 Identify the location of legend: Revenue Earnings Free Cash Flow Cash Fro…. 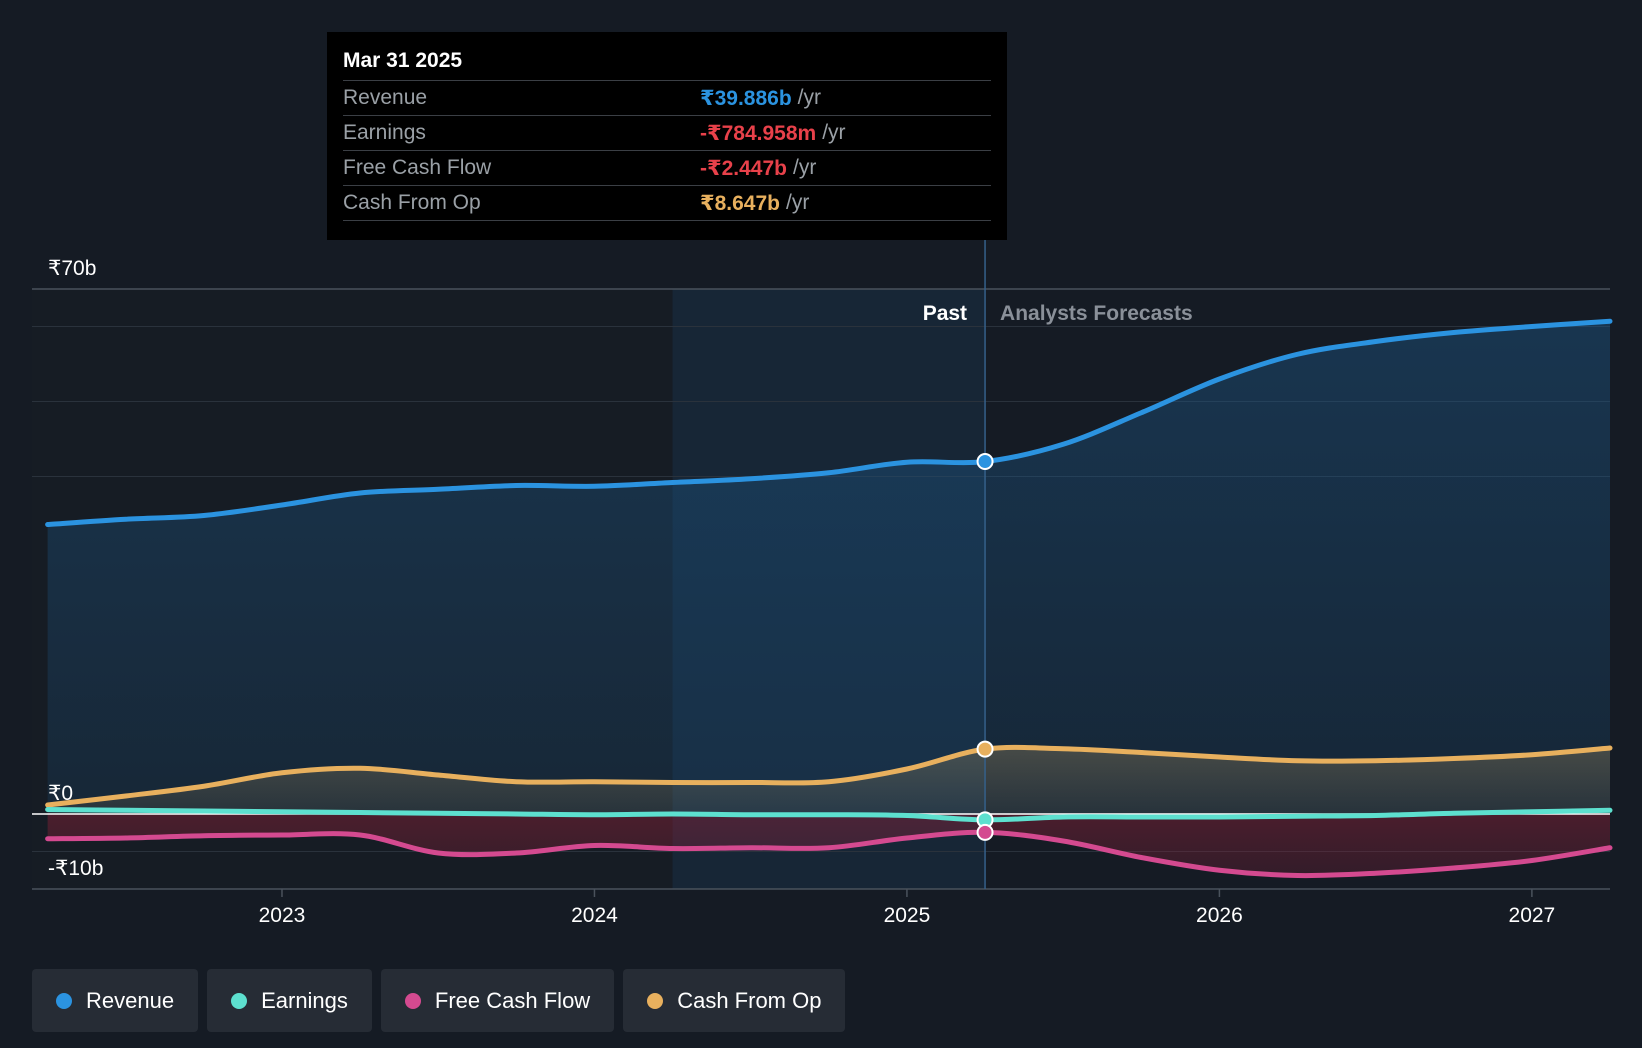
(439, 1000).